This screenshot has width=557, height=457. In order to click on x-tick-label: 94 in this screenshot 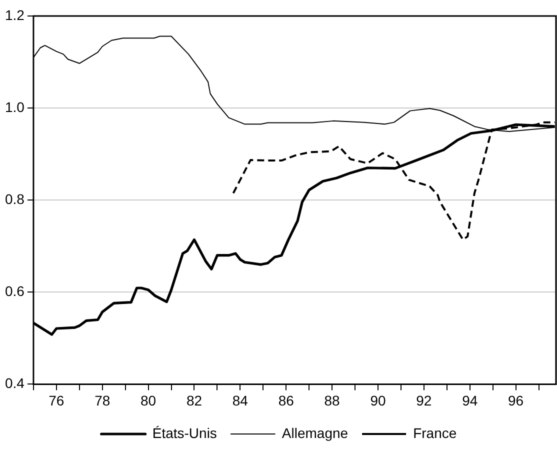, I will do `click(470, 400)`.